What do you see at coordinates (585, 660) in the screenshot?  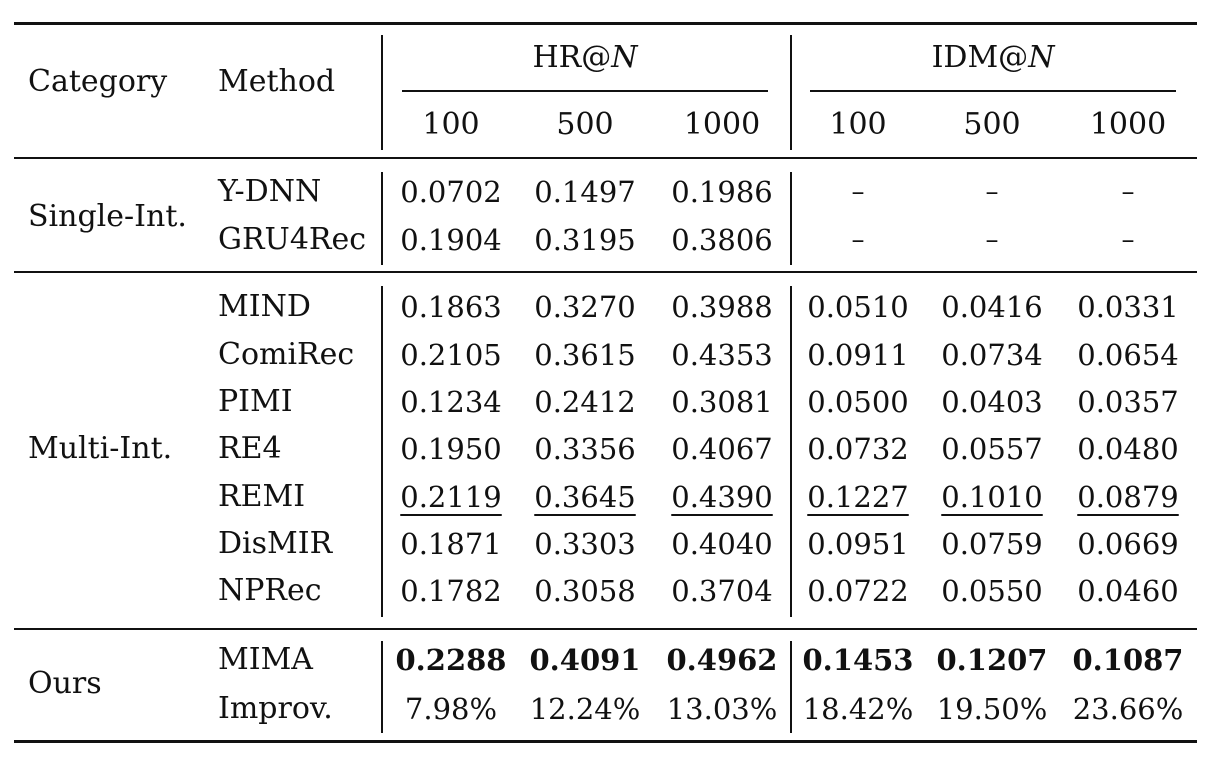 I see `table-cell: 0.4091` at bounding box center [585, 660].